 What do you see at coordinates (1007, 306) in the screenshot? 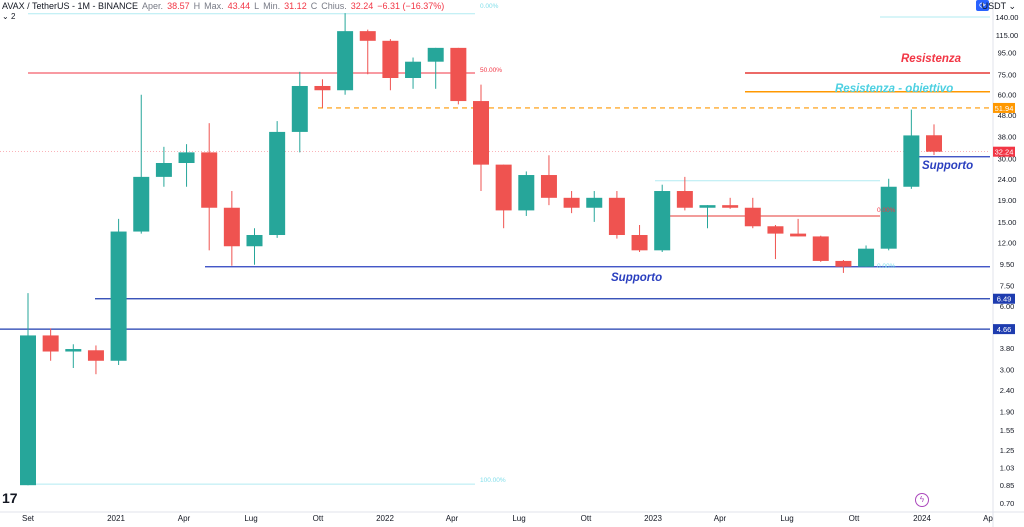
I see `y-tick-label: 6.00` at bounding box center [1007, 306].